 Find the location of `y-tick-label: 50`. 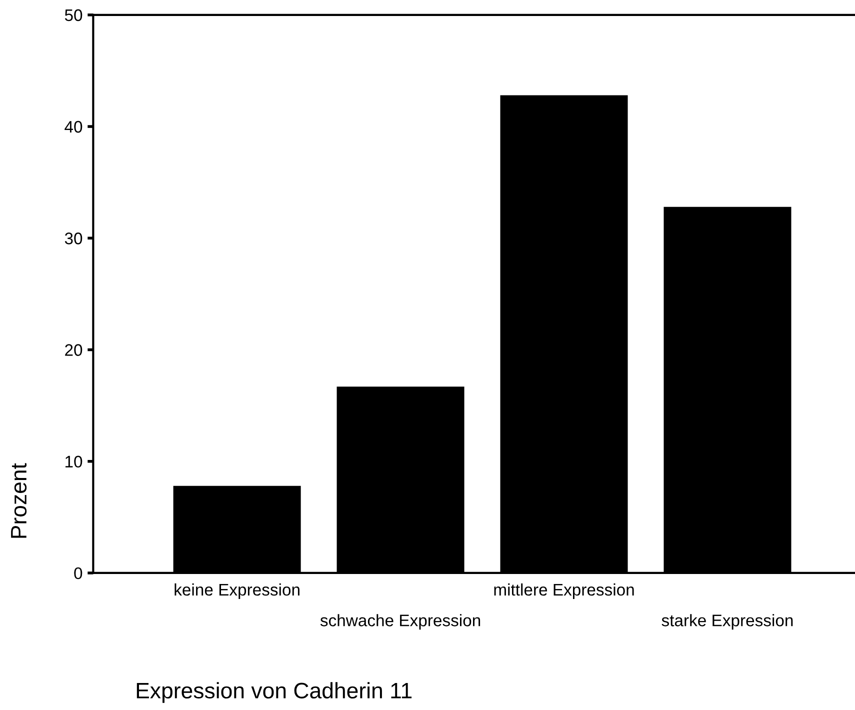

y-tick-label: 50 is located at coordinates (73, 15).